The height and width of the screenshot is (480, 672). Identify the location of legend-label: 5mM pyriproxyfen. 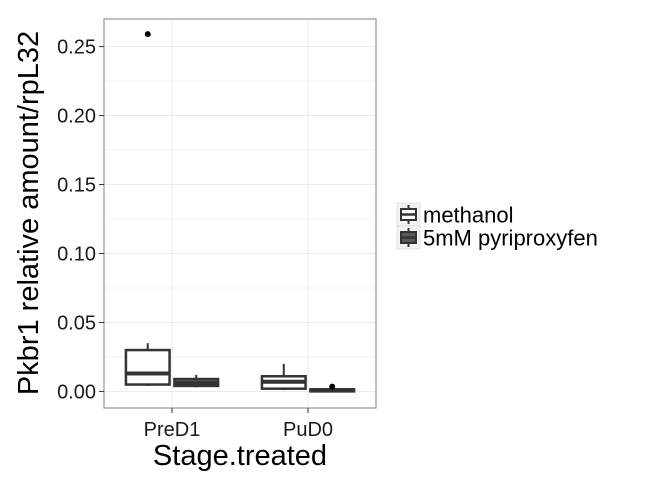
(510, 238).